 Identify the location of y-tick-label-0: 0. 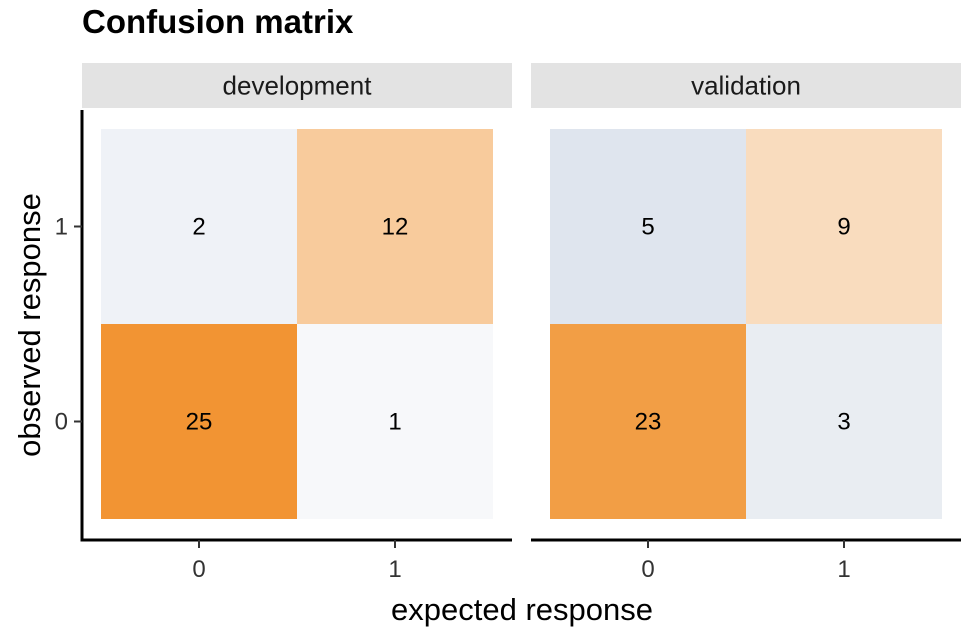
(61, 422).